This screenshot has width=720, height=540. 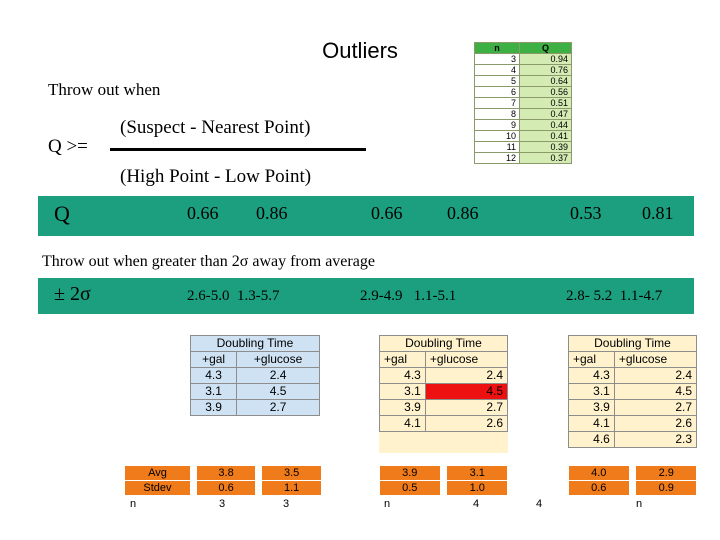 I want to click on q-table-n: 5, so click(x=497, y=81).